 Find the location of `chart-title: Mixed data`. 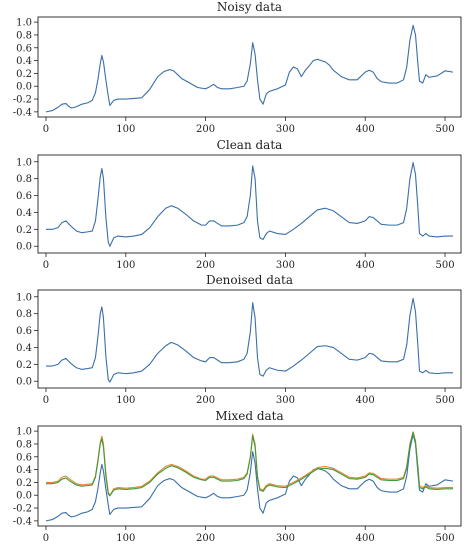

chart-title: Mixed data is located at coordinates (249, 416).